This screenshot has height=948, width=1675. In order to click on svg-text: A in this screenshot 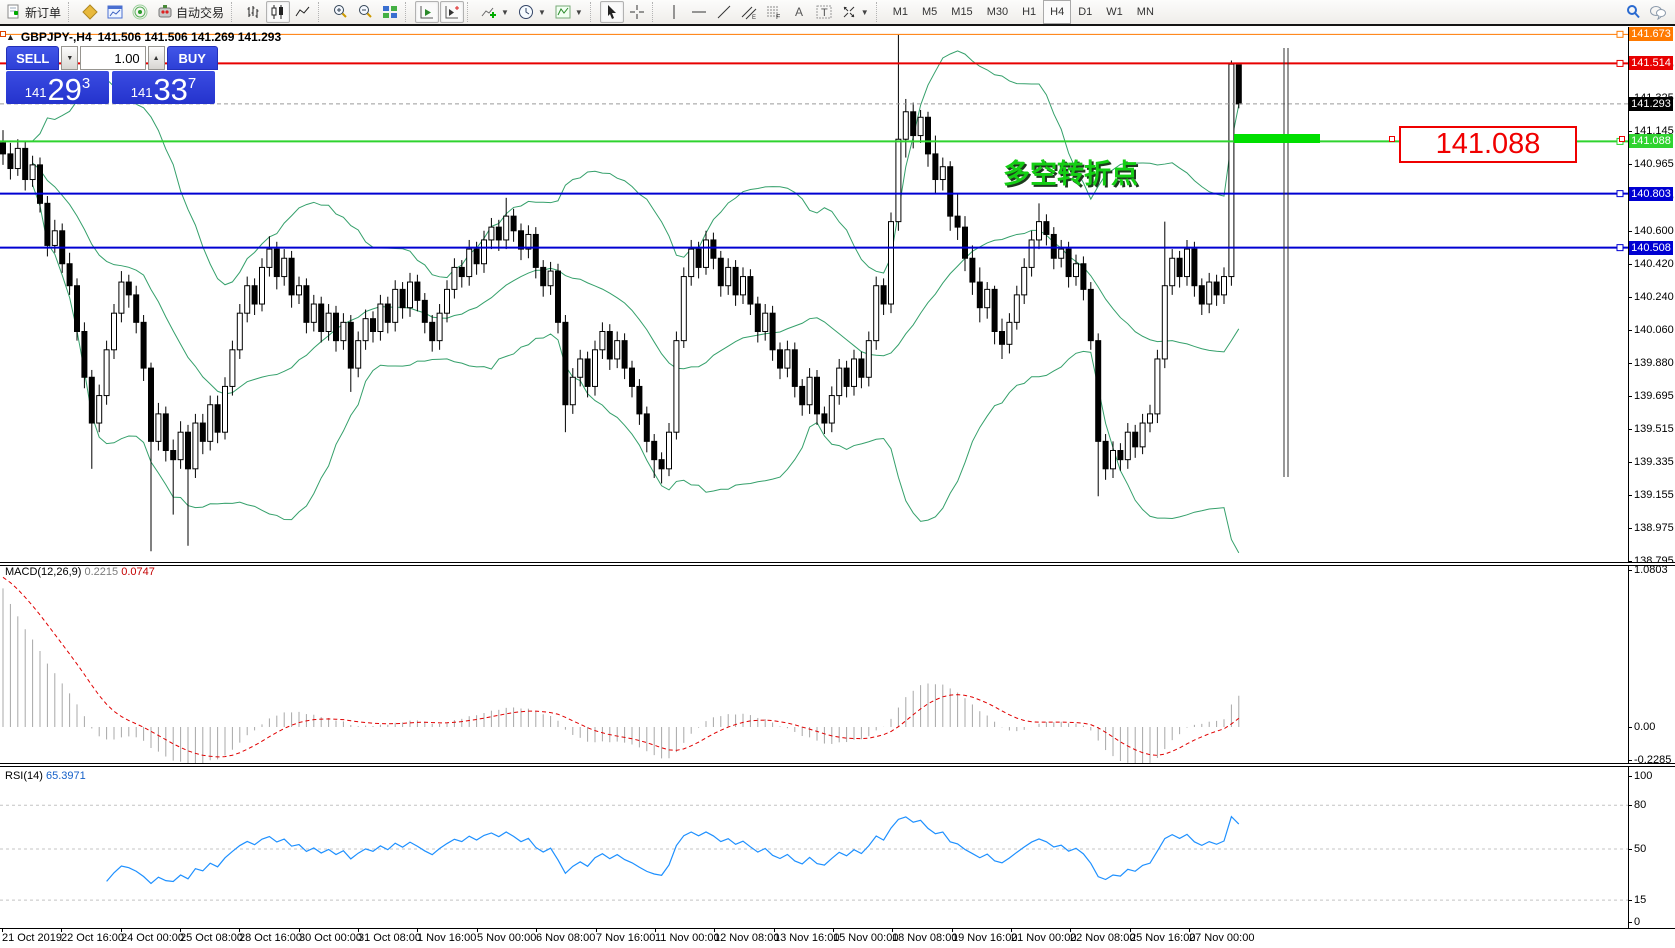, I will do `click(799, 12)`.